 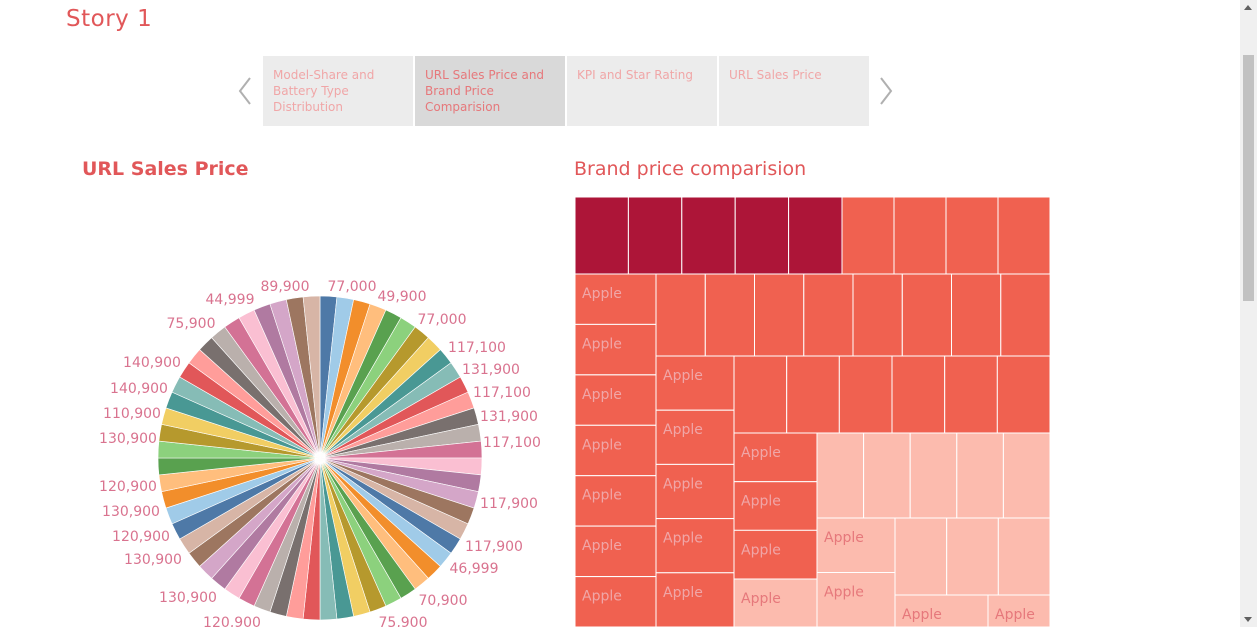 I want to click on pie-slice-label: 110,900, so click(x=132, y=414).